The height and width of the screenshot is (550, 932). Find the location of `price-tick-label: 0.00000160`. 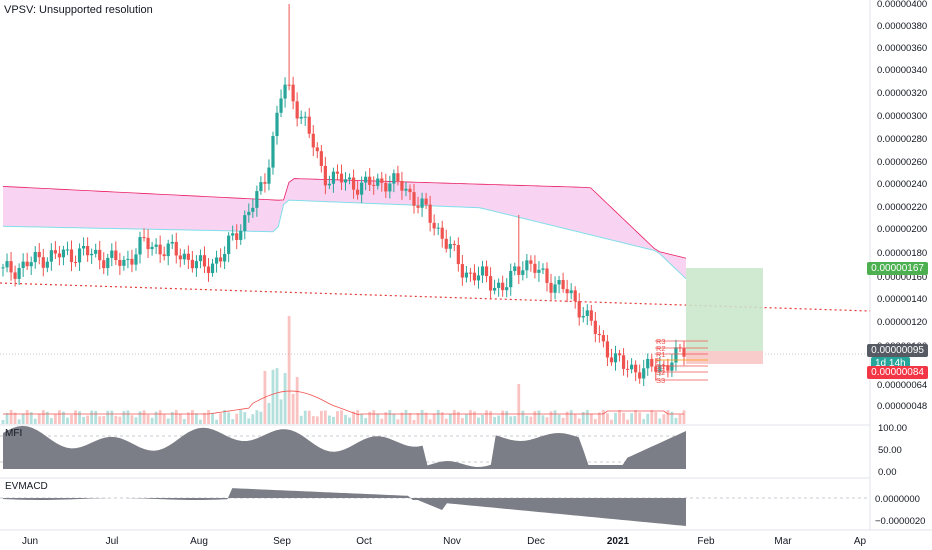

price-tick-label: 0.00000160 is located at coordinates (902, 277).